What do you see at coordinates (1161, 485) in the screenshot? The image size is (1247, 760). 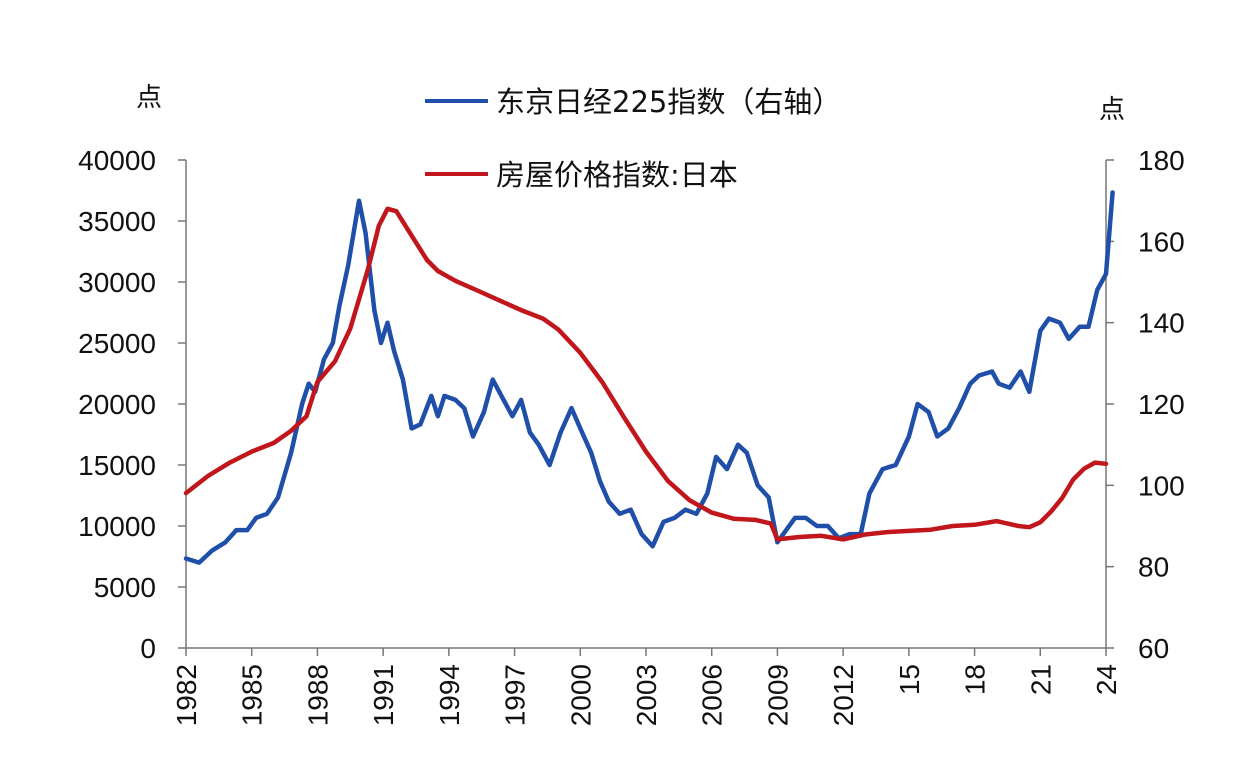 I see `right-tick-label: 100` at bounding box center [1161, 485].